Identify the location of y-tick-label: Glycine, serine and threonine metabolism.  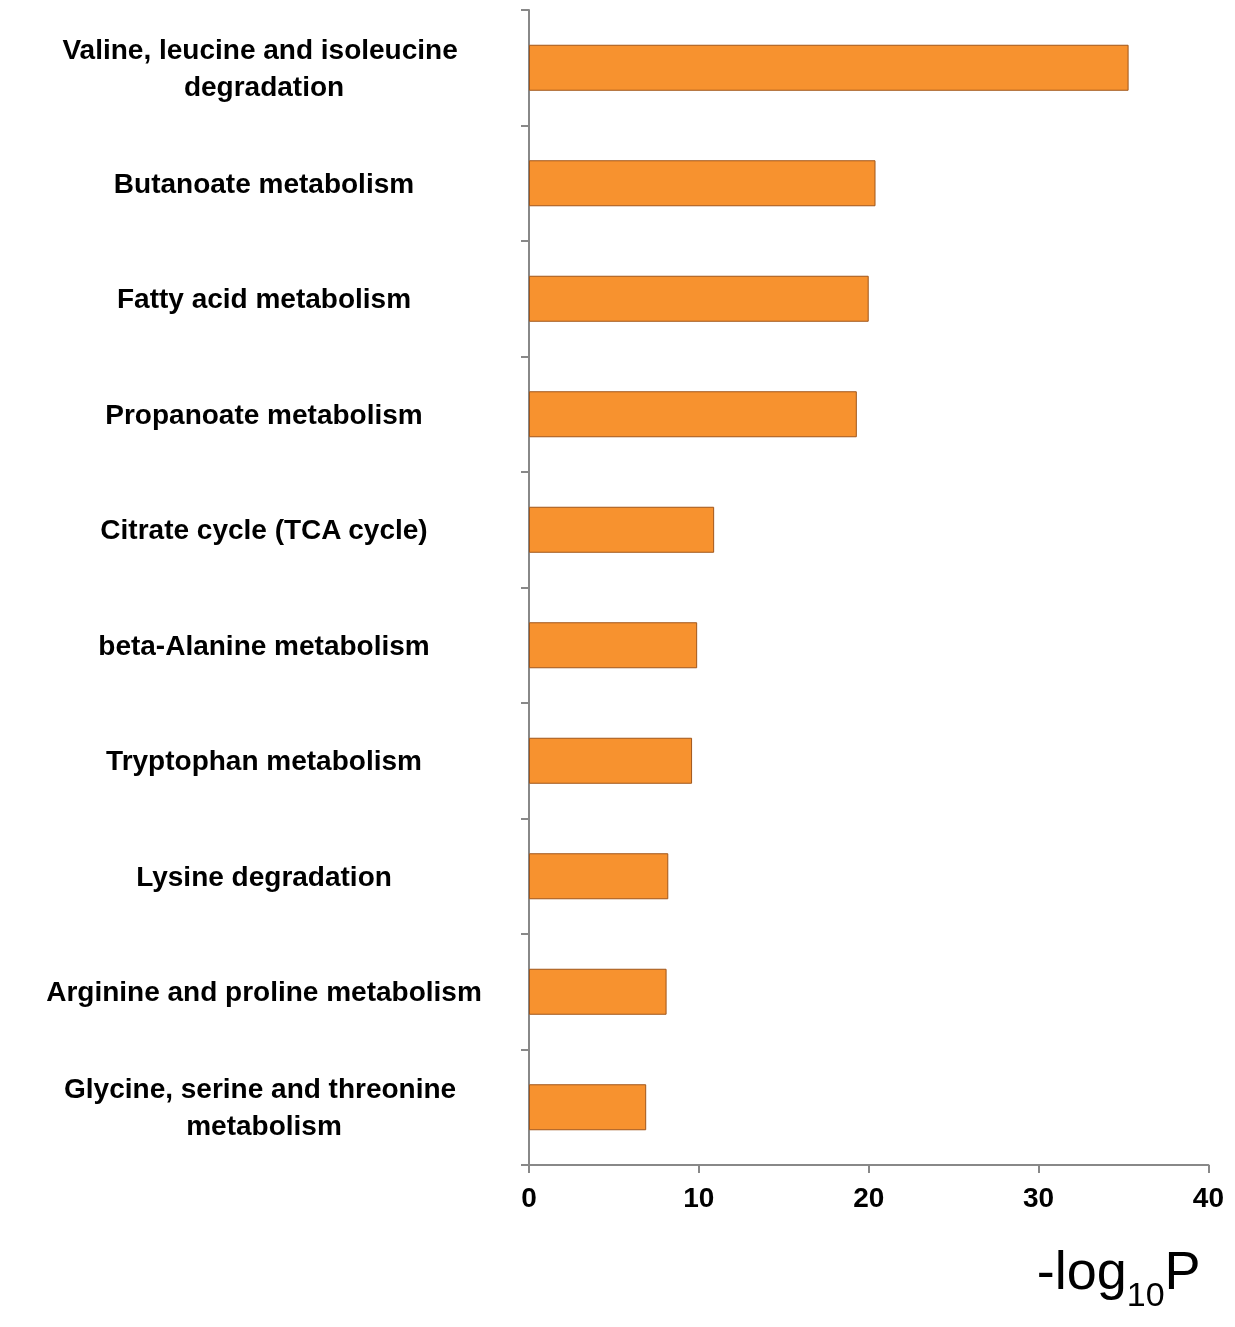
(264, 1107).